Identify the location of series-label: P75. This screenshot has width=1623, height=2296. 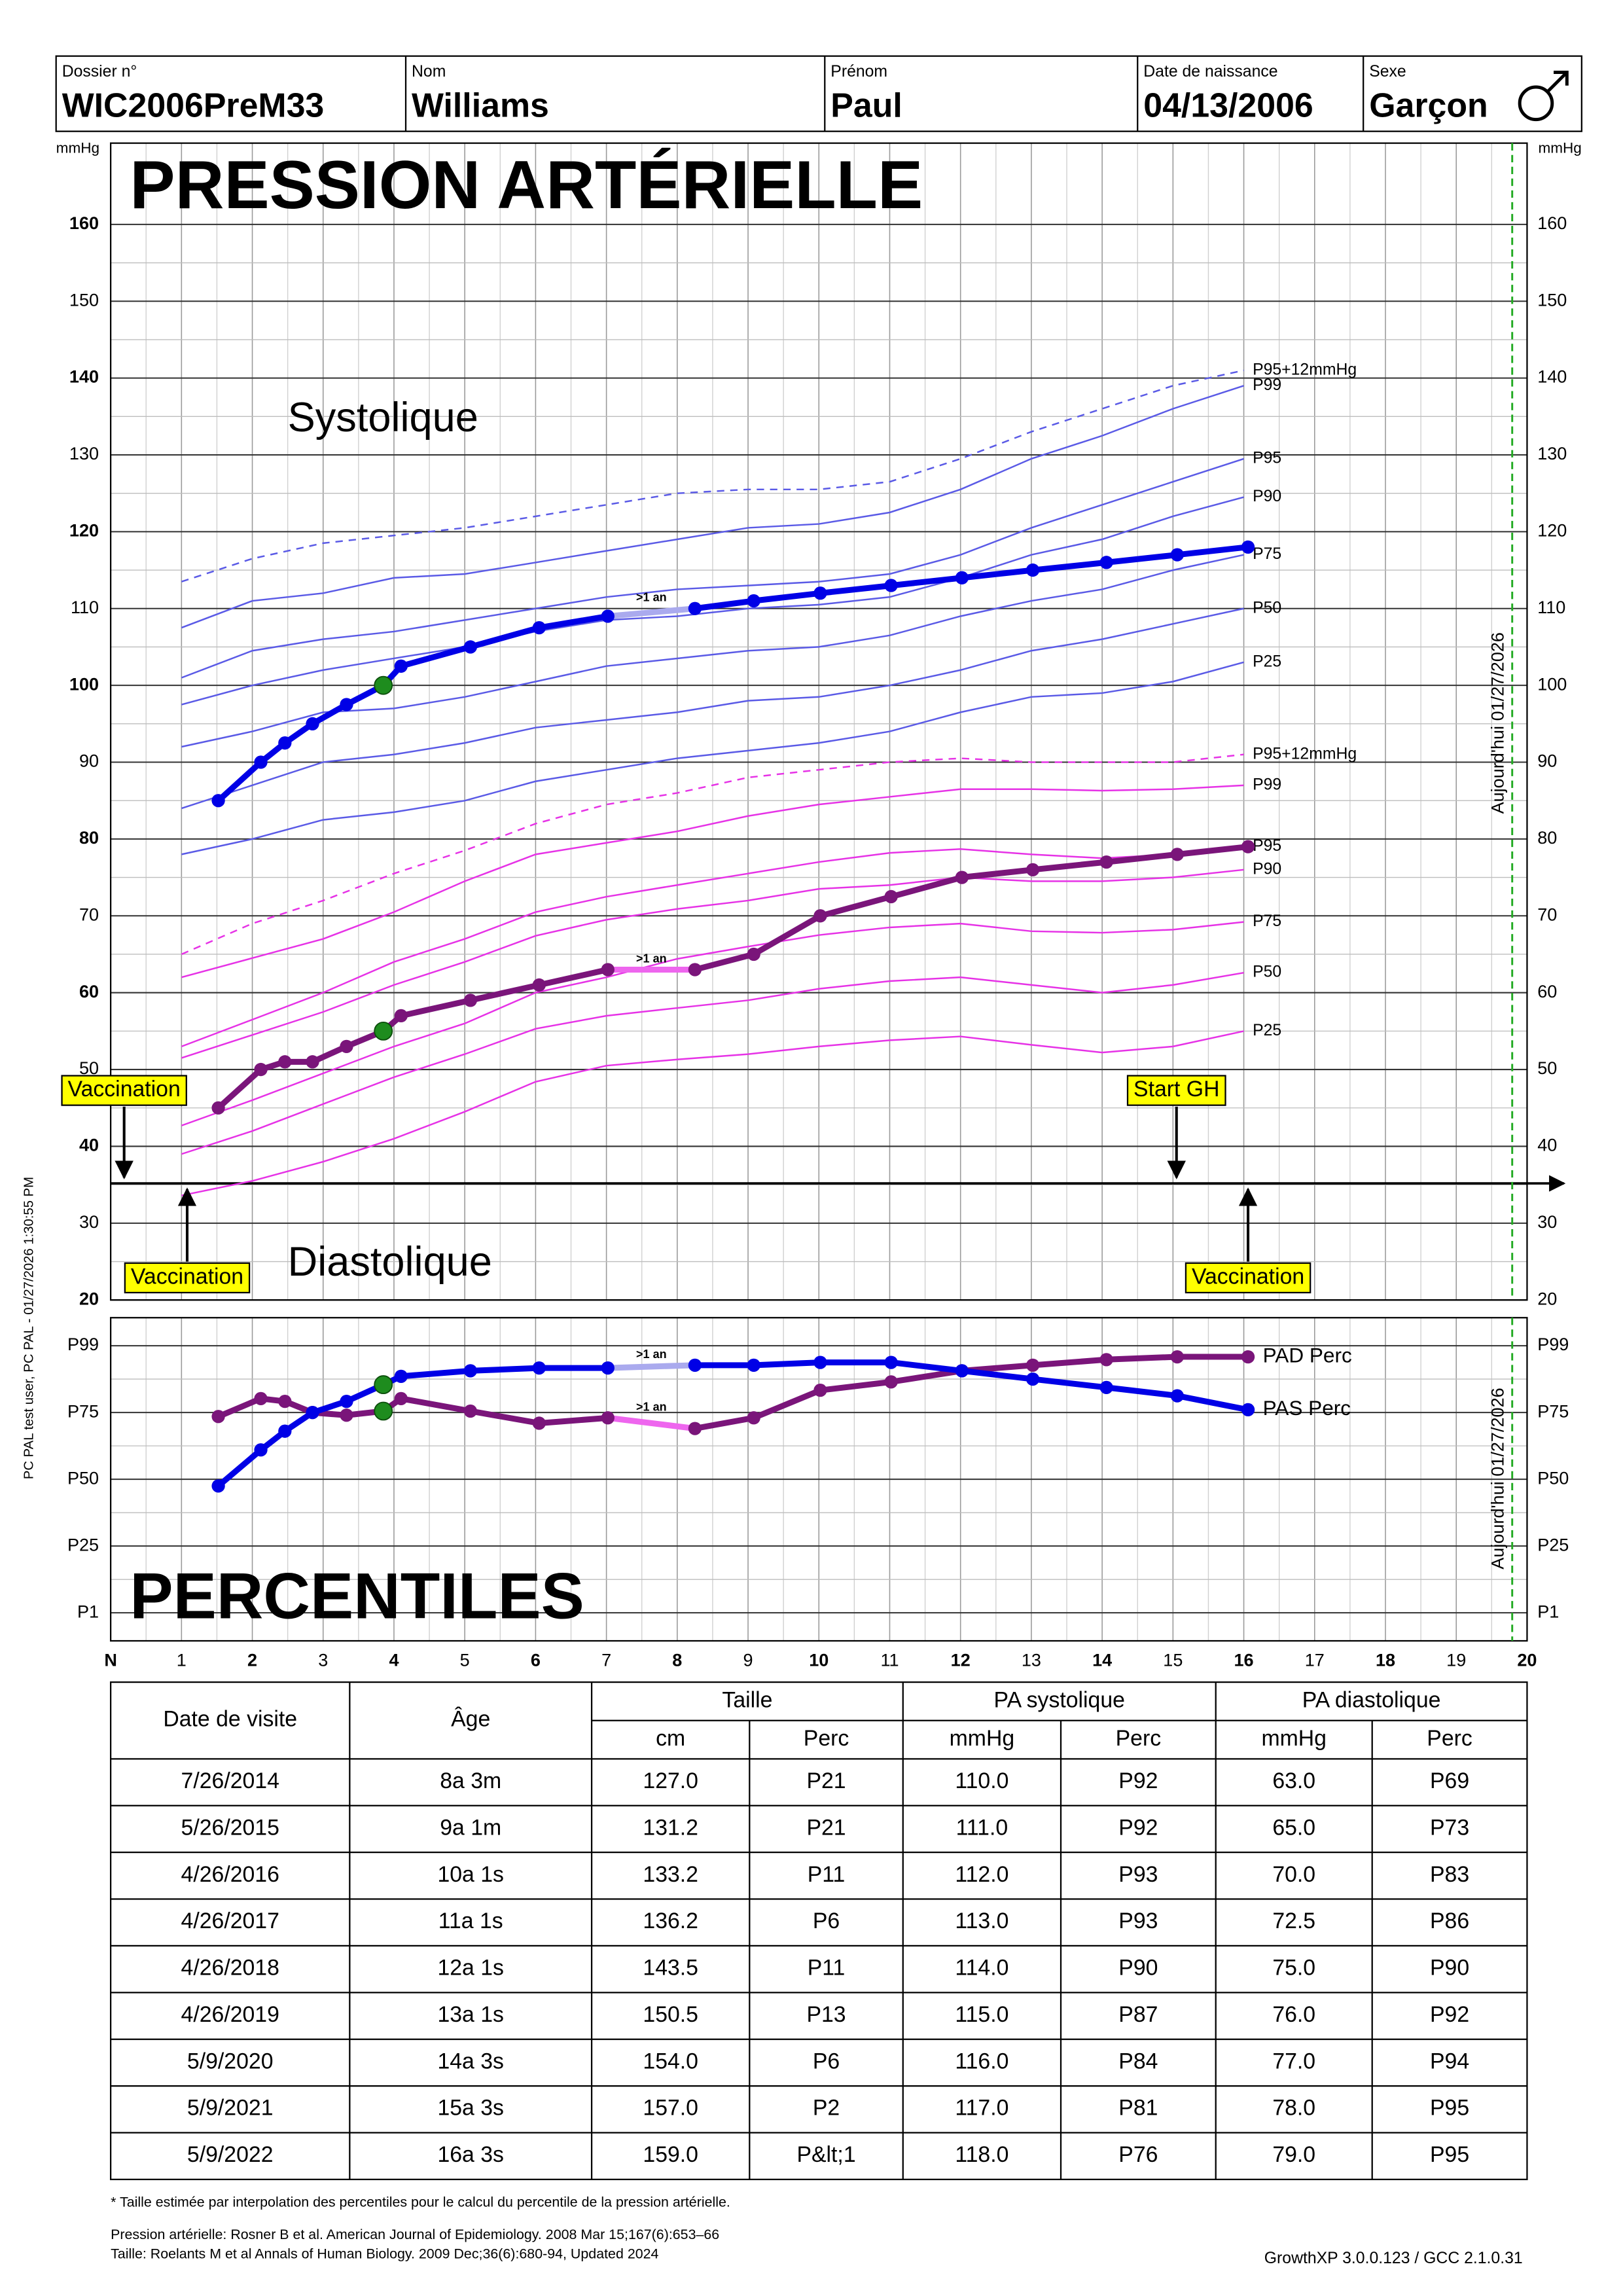
(1267, 554).